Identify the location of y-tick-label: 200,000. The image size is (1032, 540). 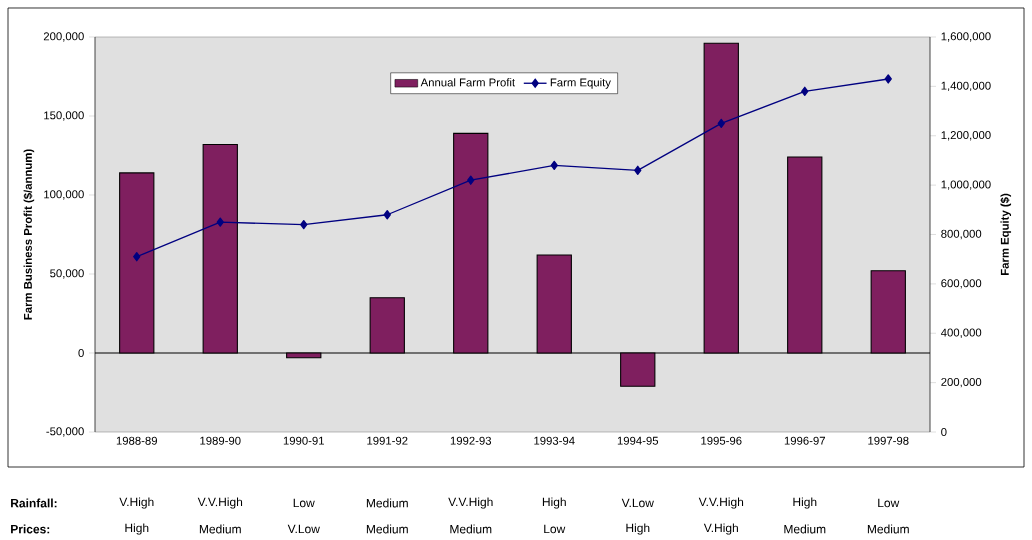
(63, 37).